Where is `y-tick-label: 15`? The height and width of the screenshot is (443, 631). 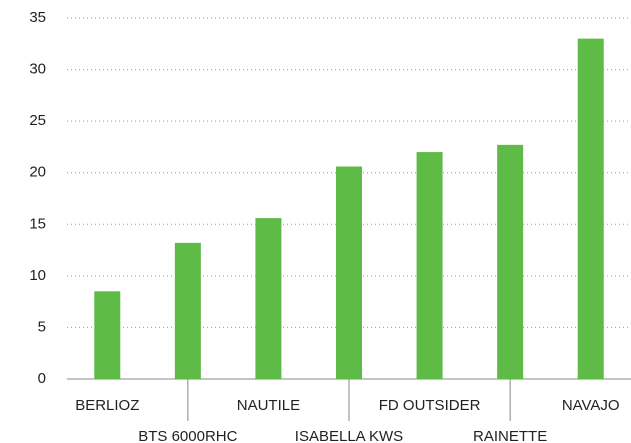 y-tick-label: 15 is located at coordinates (37, 223).